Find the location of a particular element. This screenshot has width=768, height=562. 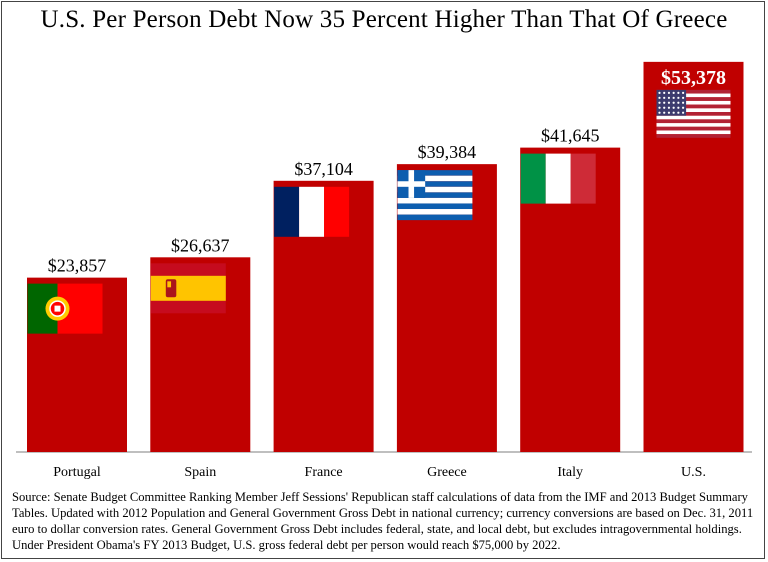

bar-value-label: $37,104 is located at coordinates (323, 169).